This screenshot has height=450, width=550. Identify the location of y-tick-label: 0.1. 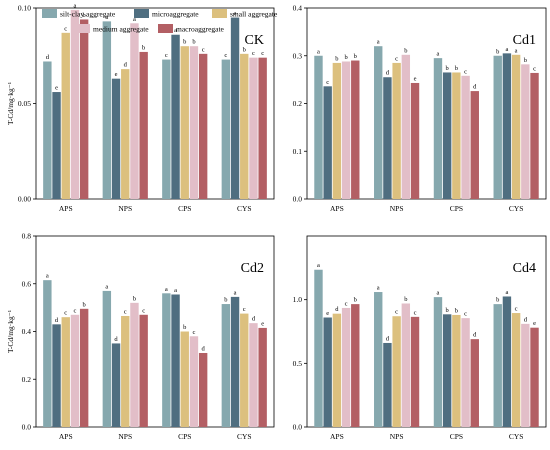
(298, 151).